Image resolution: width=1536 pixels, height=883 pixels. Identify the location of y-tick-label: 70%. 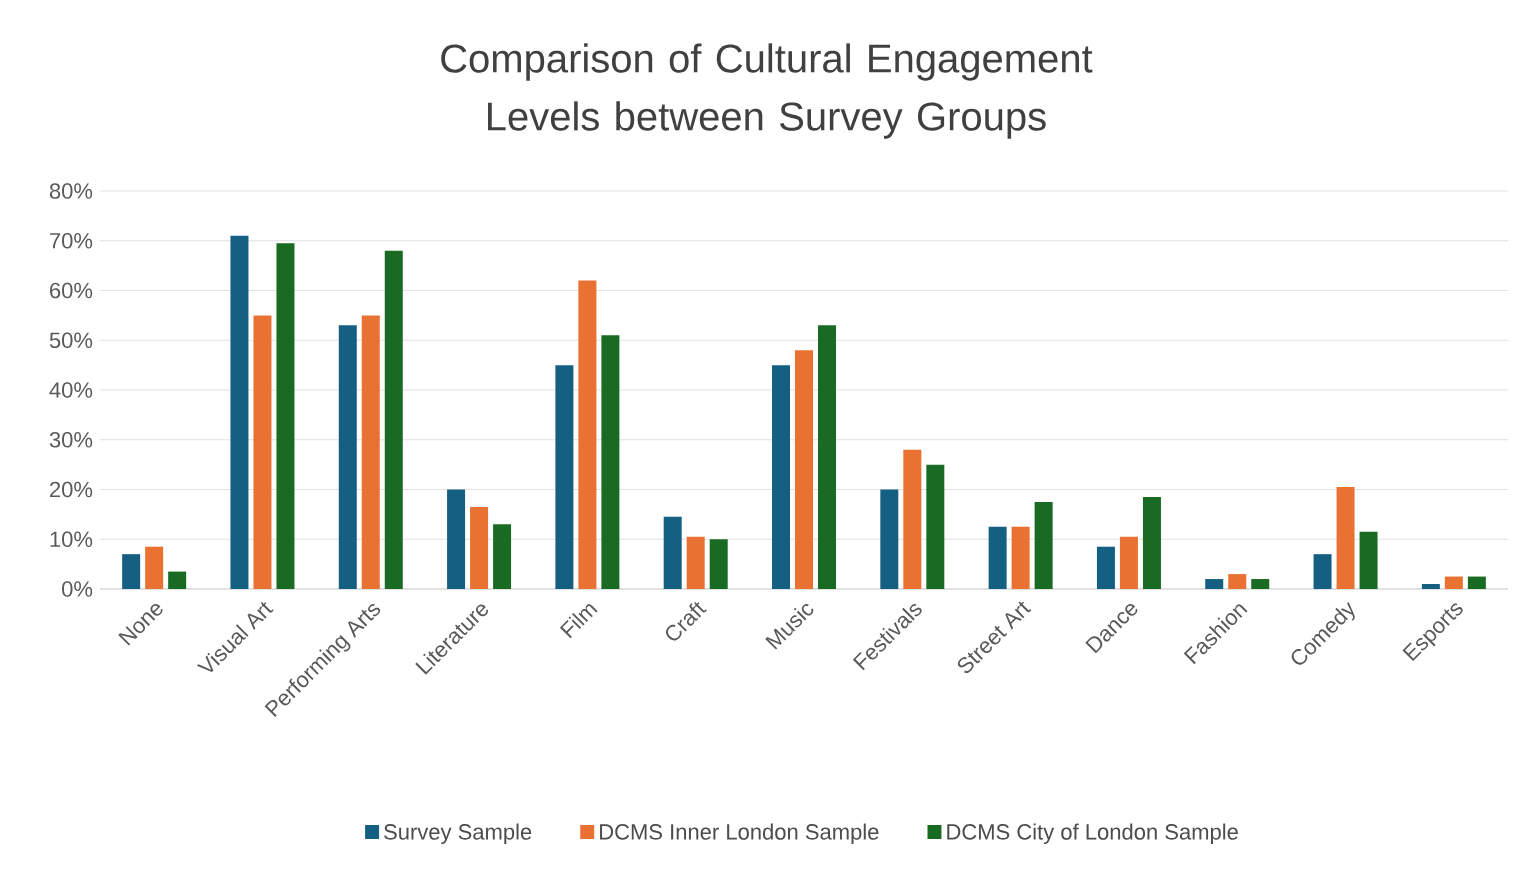
(71, 240).